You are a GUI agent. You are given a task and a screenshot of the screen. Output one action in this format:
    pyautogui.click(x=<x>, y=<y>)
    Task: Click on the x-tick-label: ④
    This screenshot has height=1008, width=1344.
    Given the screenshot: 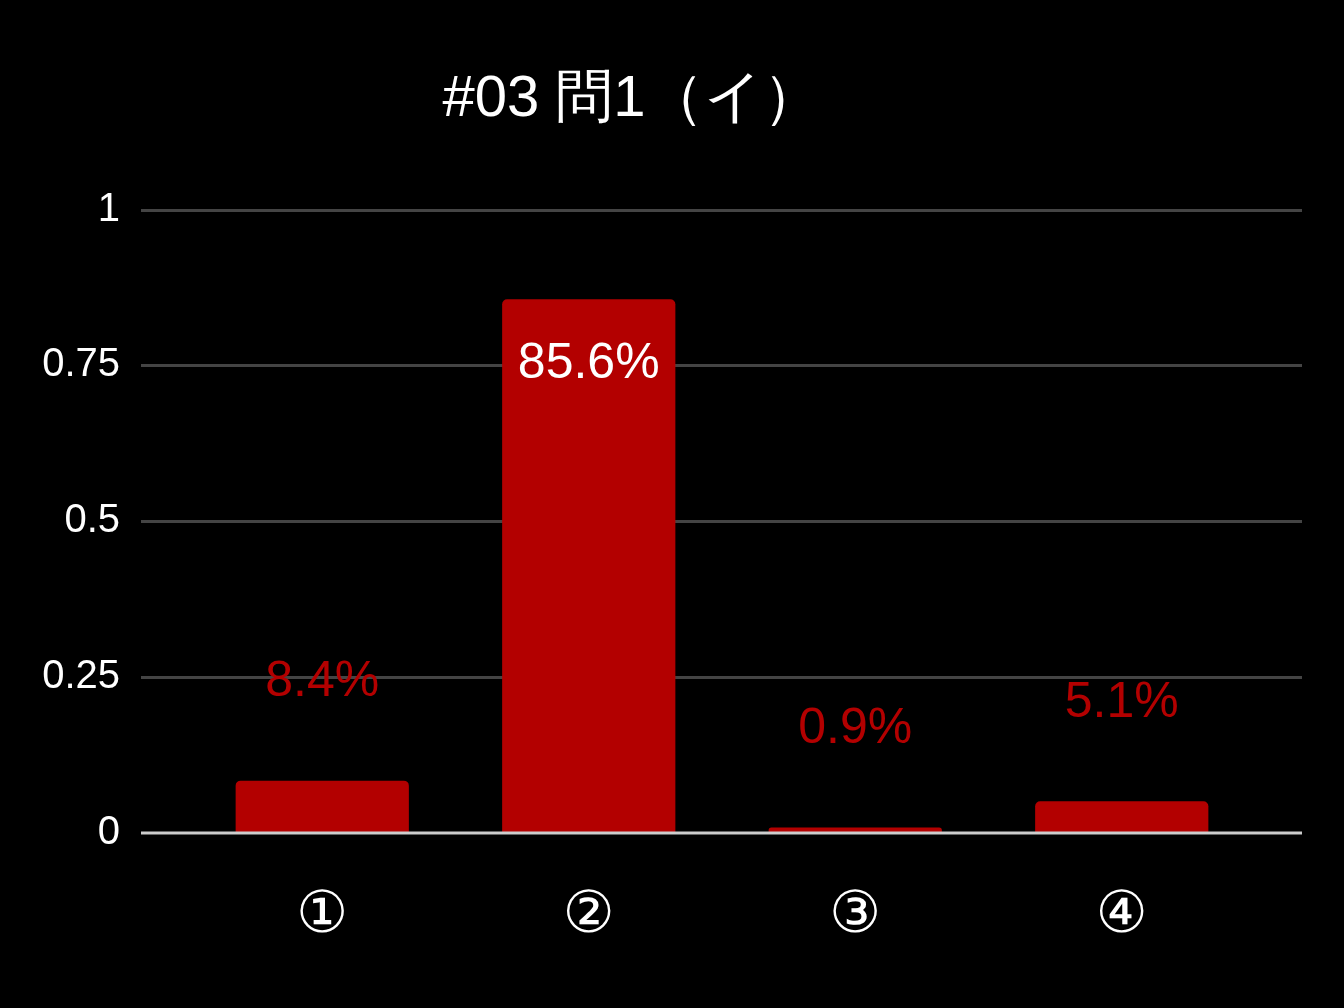 What is the action you would take?
    pyautogui.click(x=1121, y=911)
    